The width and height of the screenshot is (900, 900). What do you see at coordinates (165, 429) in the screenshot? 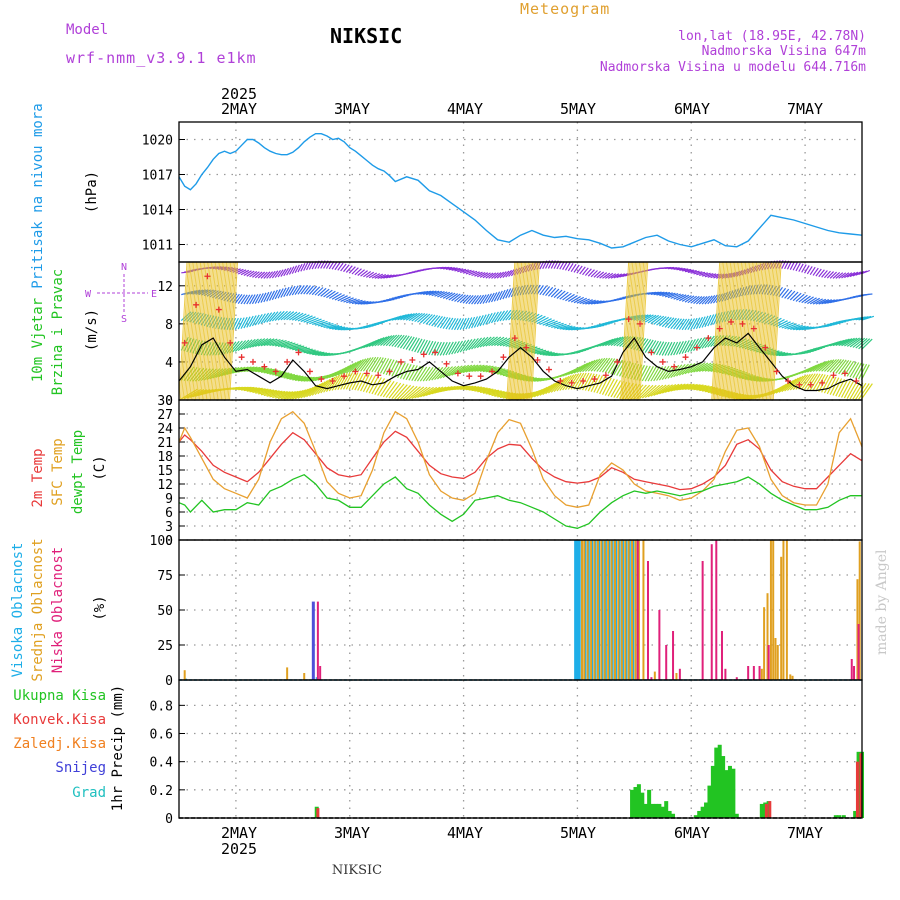
I see `y-tick-label: 24` at bounding box center [165, 429].